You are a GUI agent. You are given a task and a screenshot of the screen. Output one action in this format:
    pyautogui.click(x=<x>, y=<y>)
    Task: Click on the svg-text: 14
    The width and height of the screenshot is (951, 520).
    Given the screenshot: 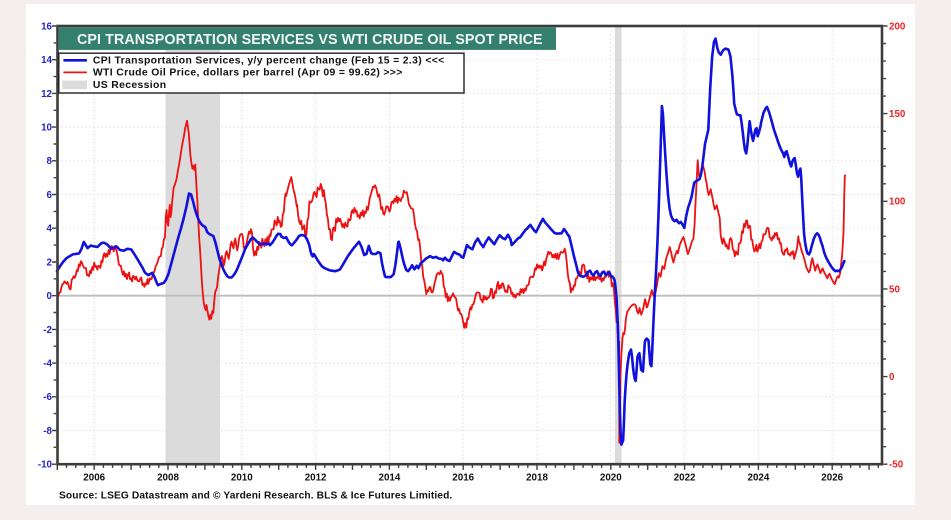 What is the action you would take?
    pyautogui.click(x=46, y=60)
    